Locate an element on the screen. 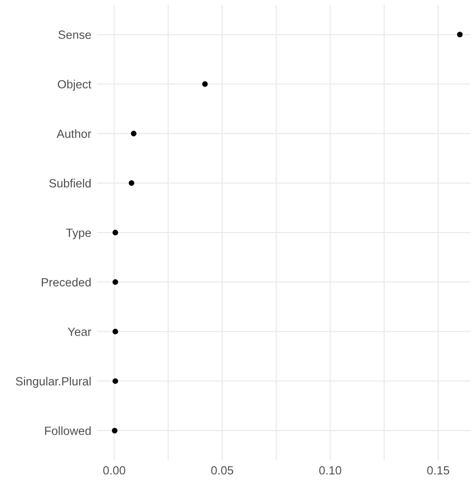 The image size is (473, 482). y-tick-label: Singular.Plural is located at coordinates (53, 382).